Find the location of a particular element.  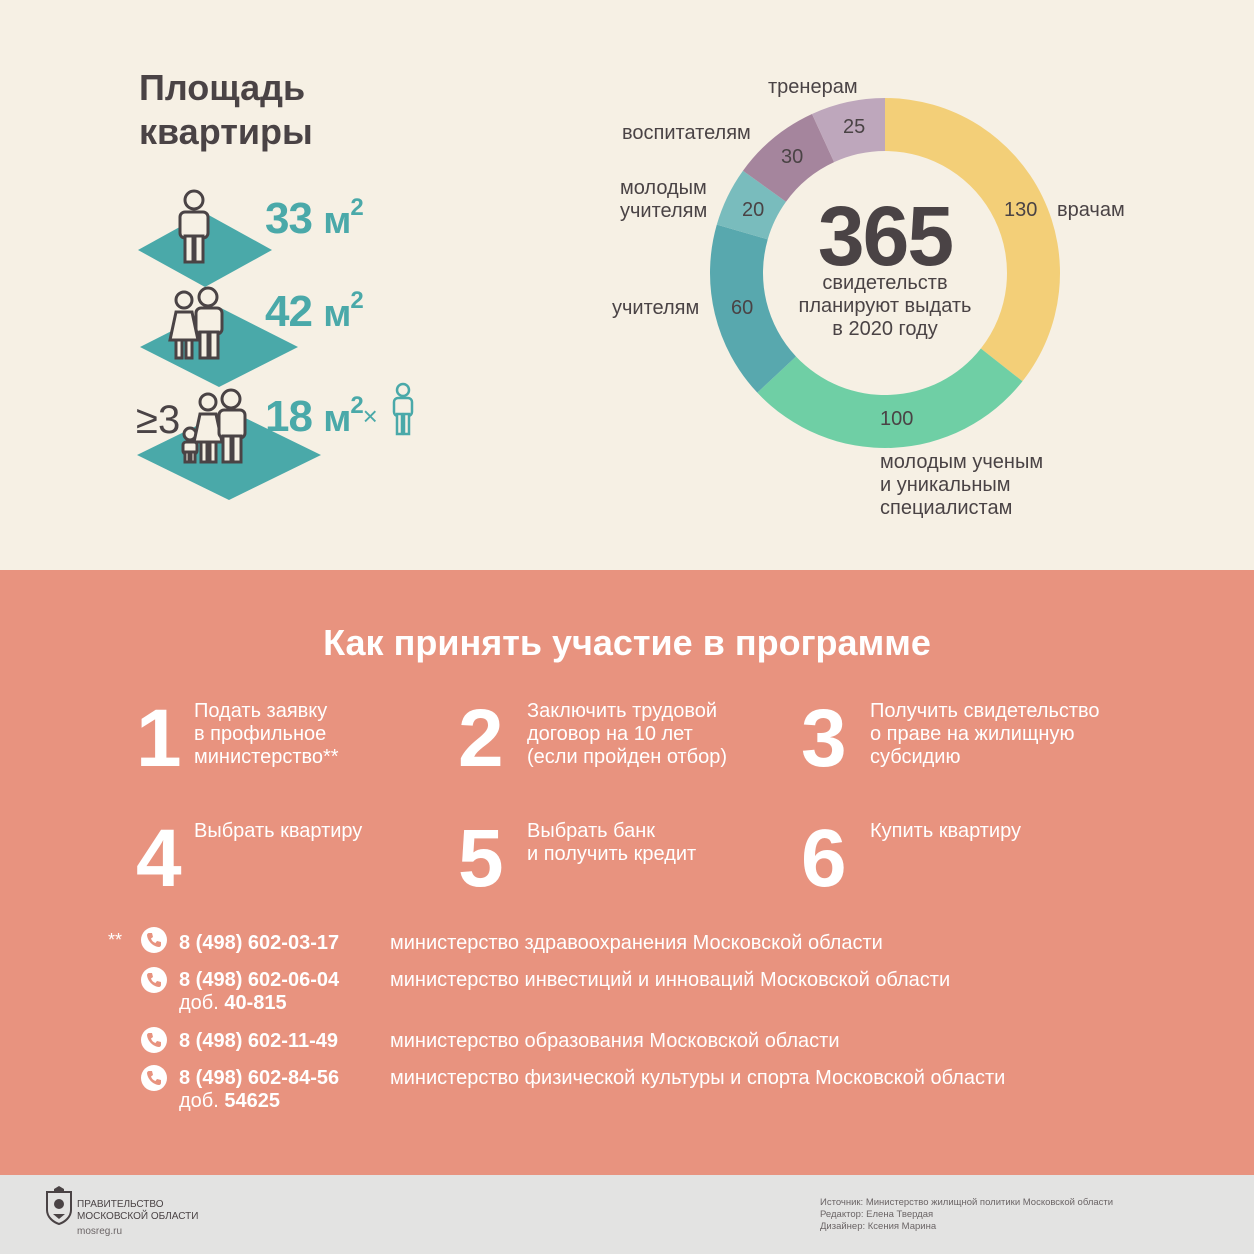

segment-label-young-teachers: молодым учителям is located at coordinates (664, 199).